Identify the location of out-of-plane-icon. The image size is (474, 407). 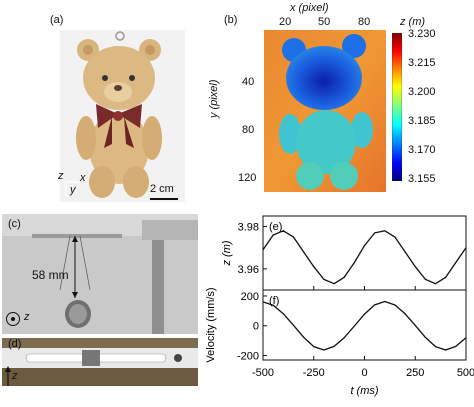
(13, 319).